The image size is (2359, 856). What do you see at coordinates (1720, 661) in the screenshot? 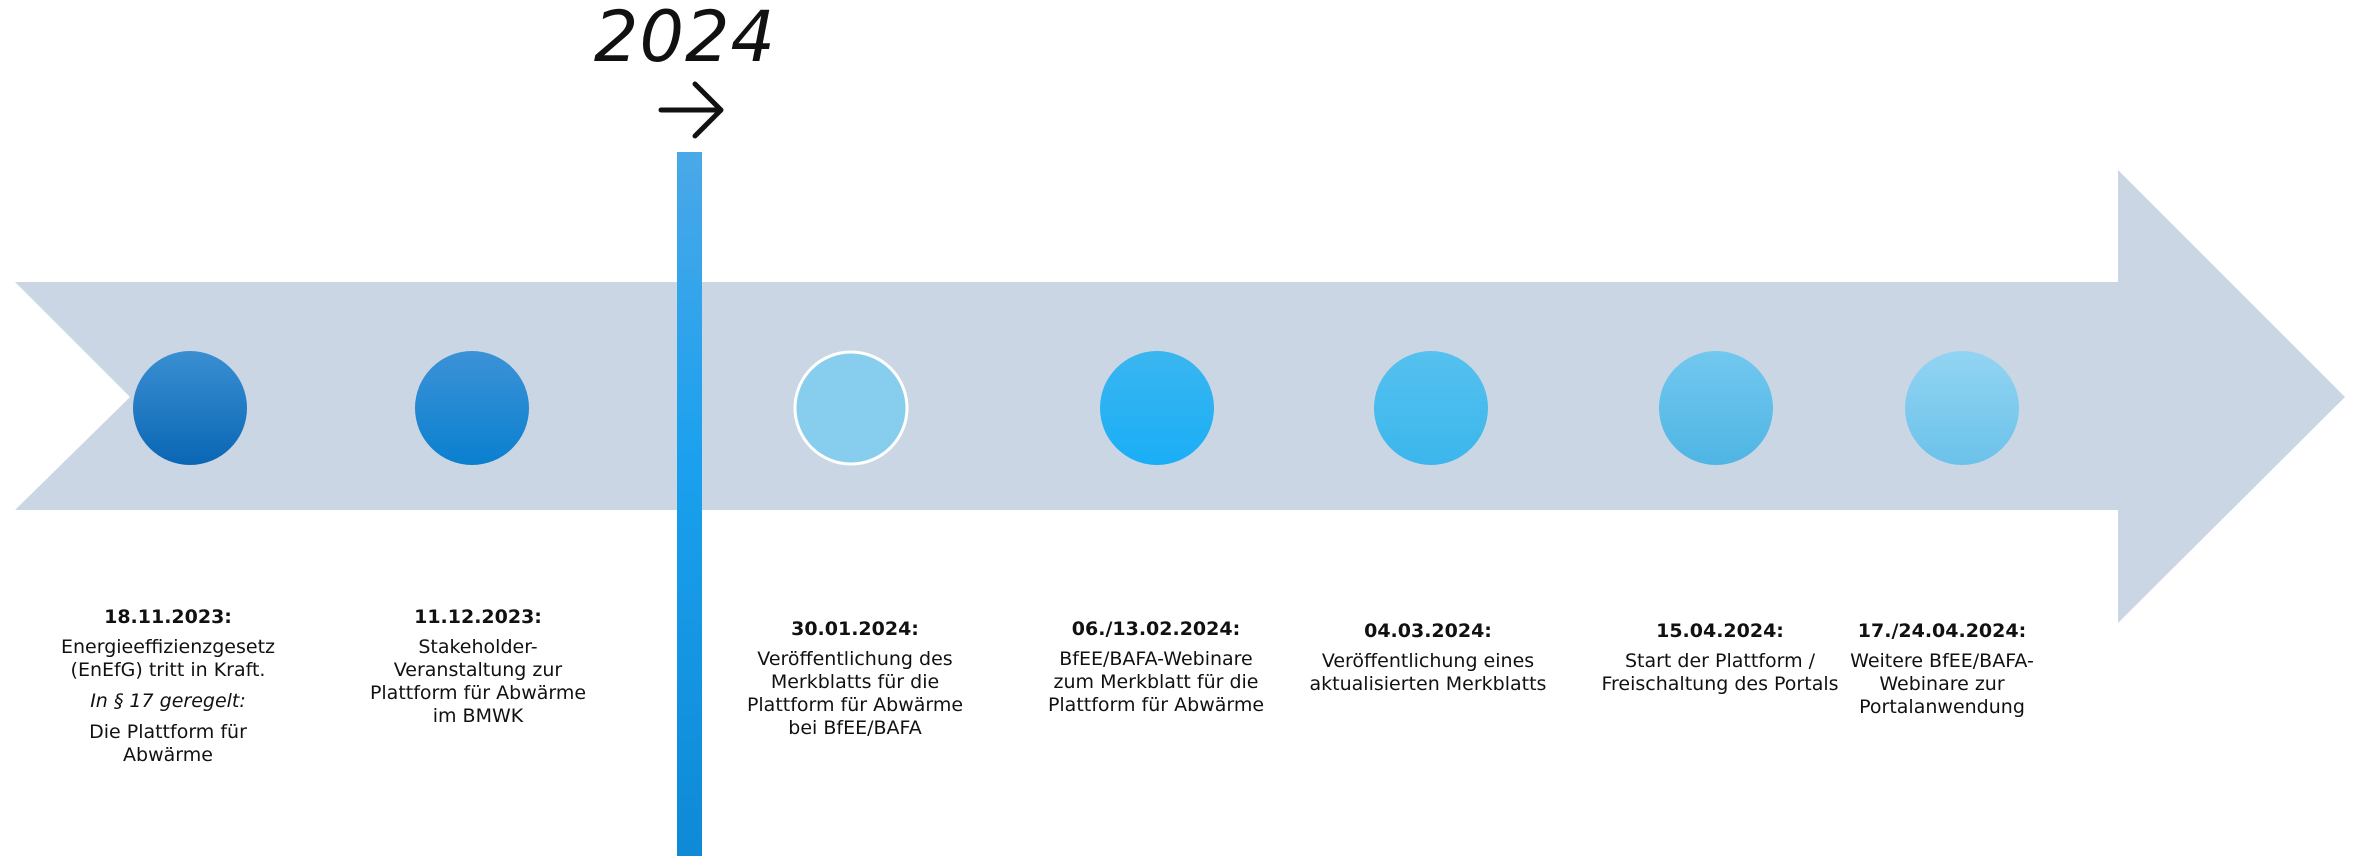
I see `event-text-line: Start der Plattform /` at bounding box center [1720, 661].